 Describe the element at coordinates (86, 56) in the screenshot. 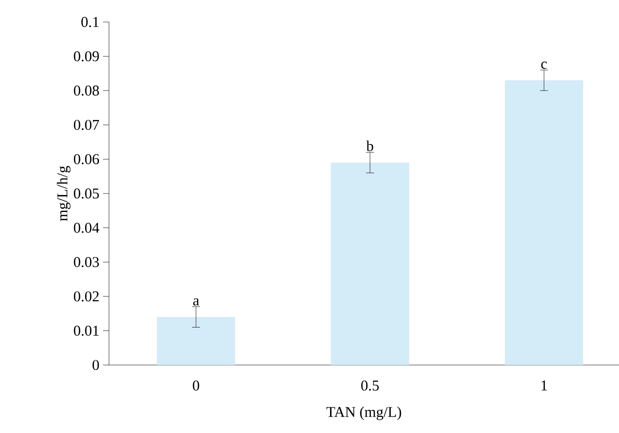

I see `y-tick-label: 0.09` at that location.